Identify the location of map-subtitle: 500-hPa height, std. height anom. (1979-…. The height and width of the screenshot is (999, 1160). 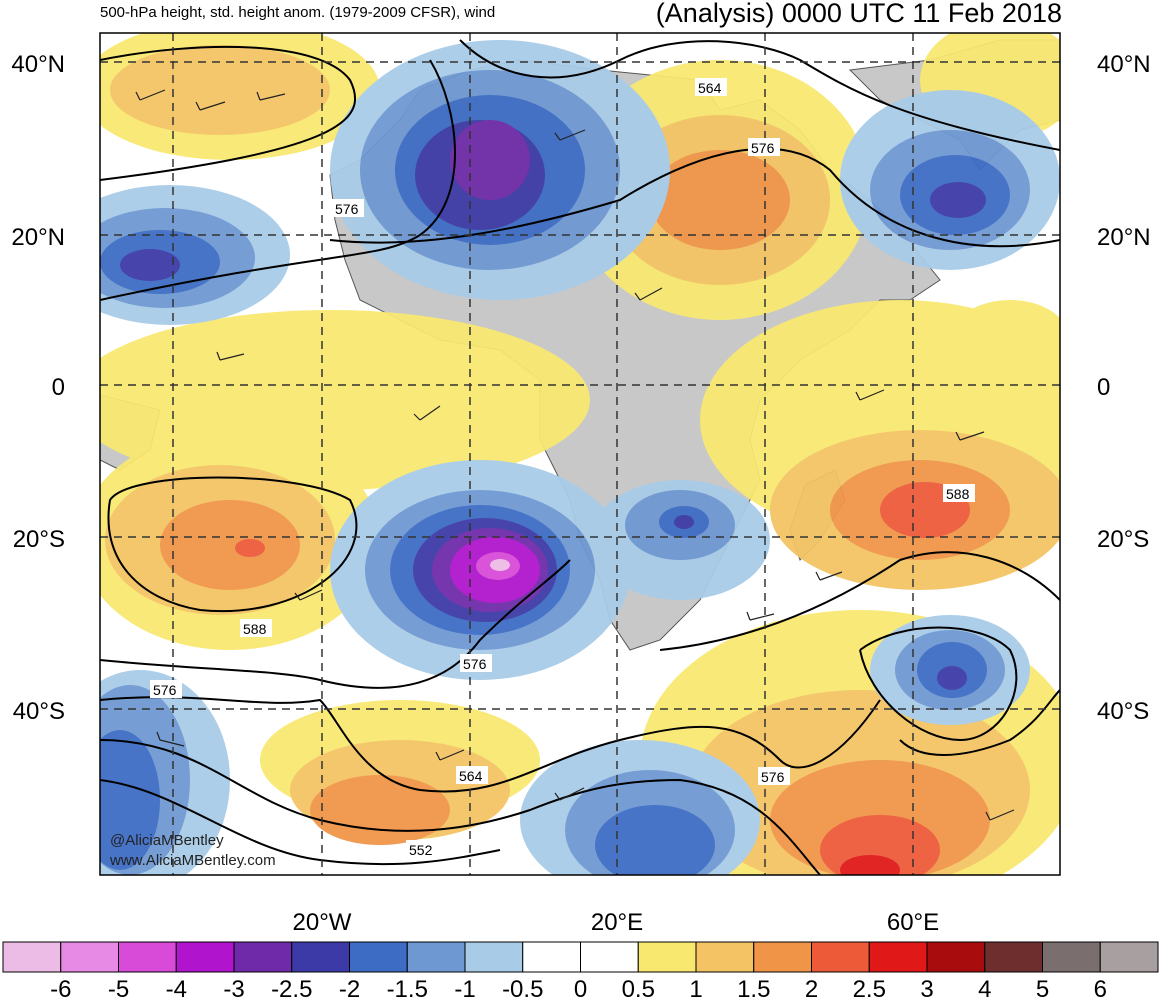
(298, 12).